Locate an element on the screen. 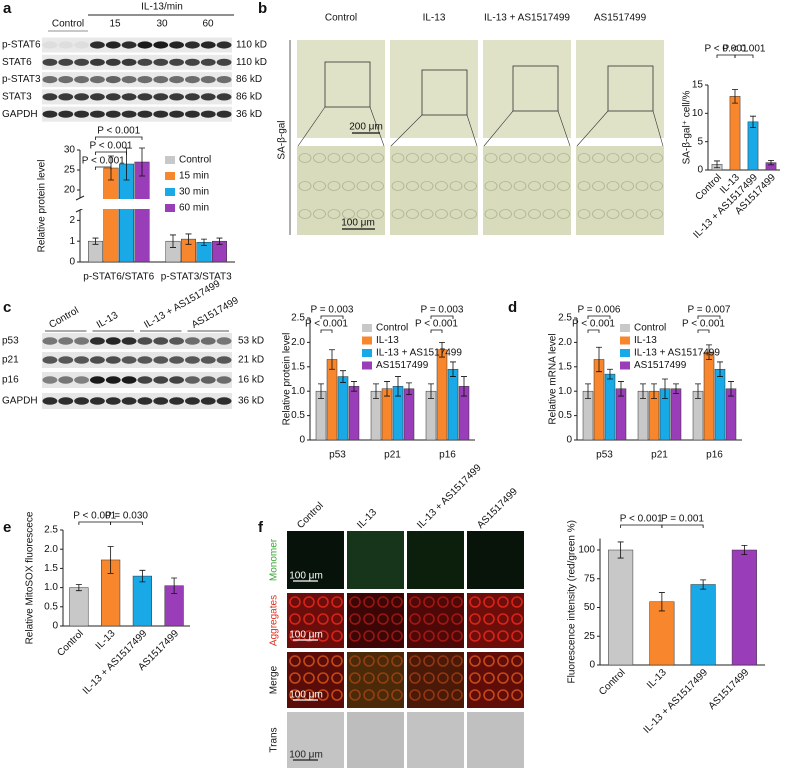 The height and width of the screenshot is (770, 790). x-tick-label: p21 is located at coordinates (659, 455).